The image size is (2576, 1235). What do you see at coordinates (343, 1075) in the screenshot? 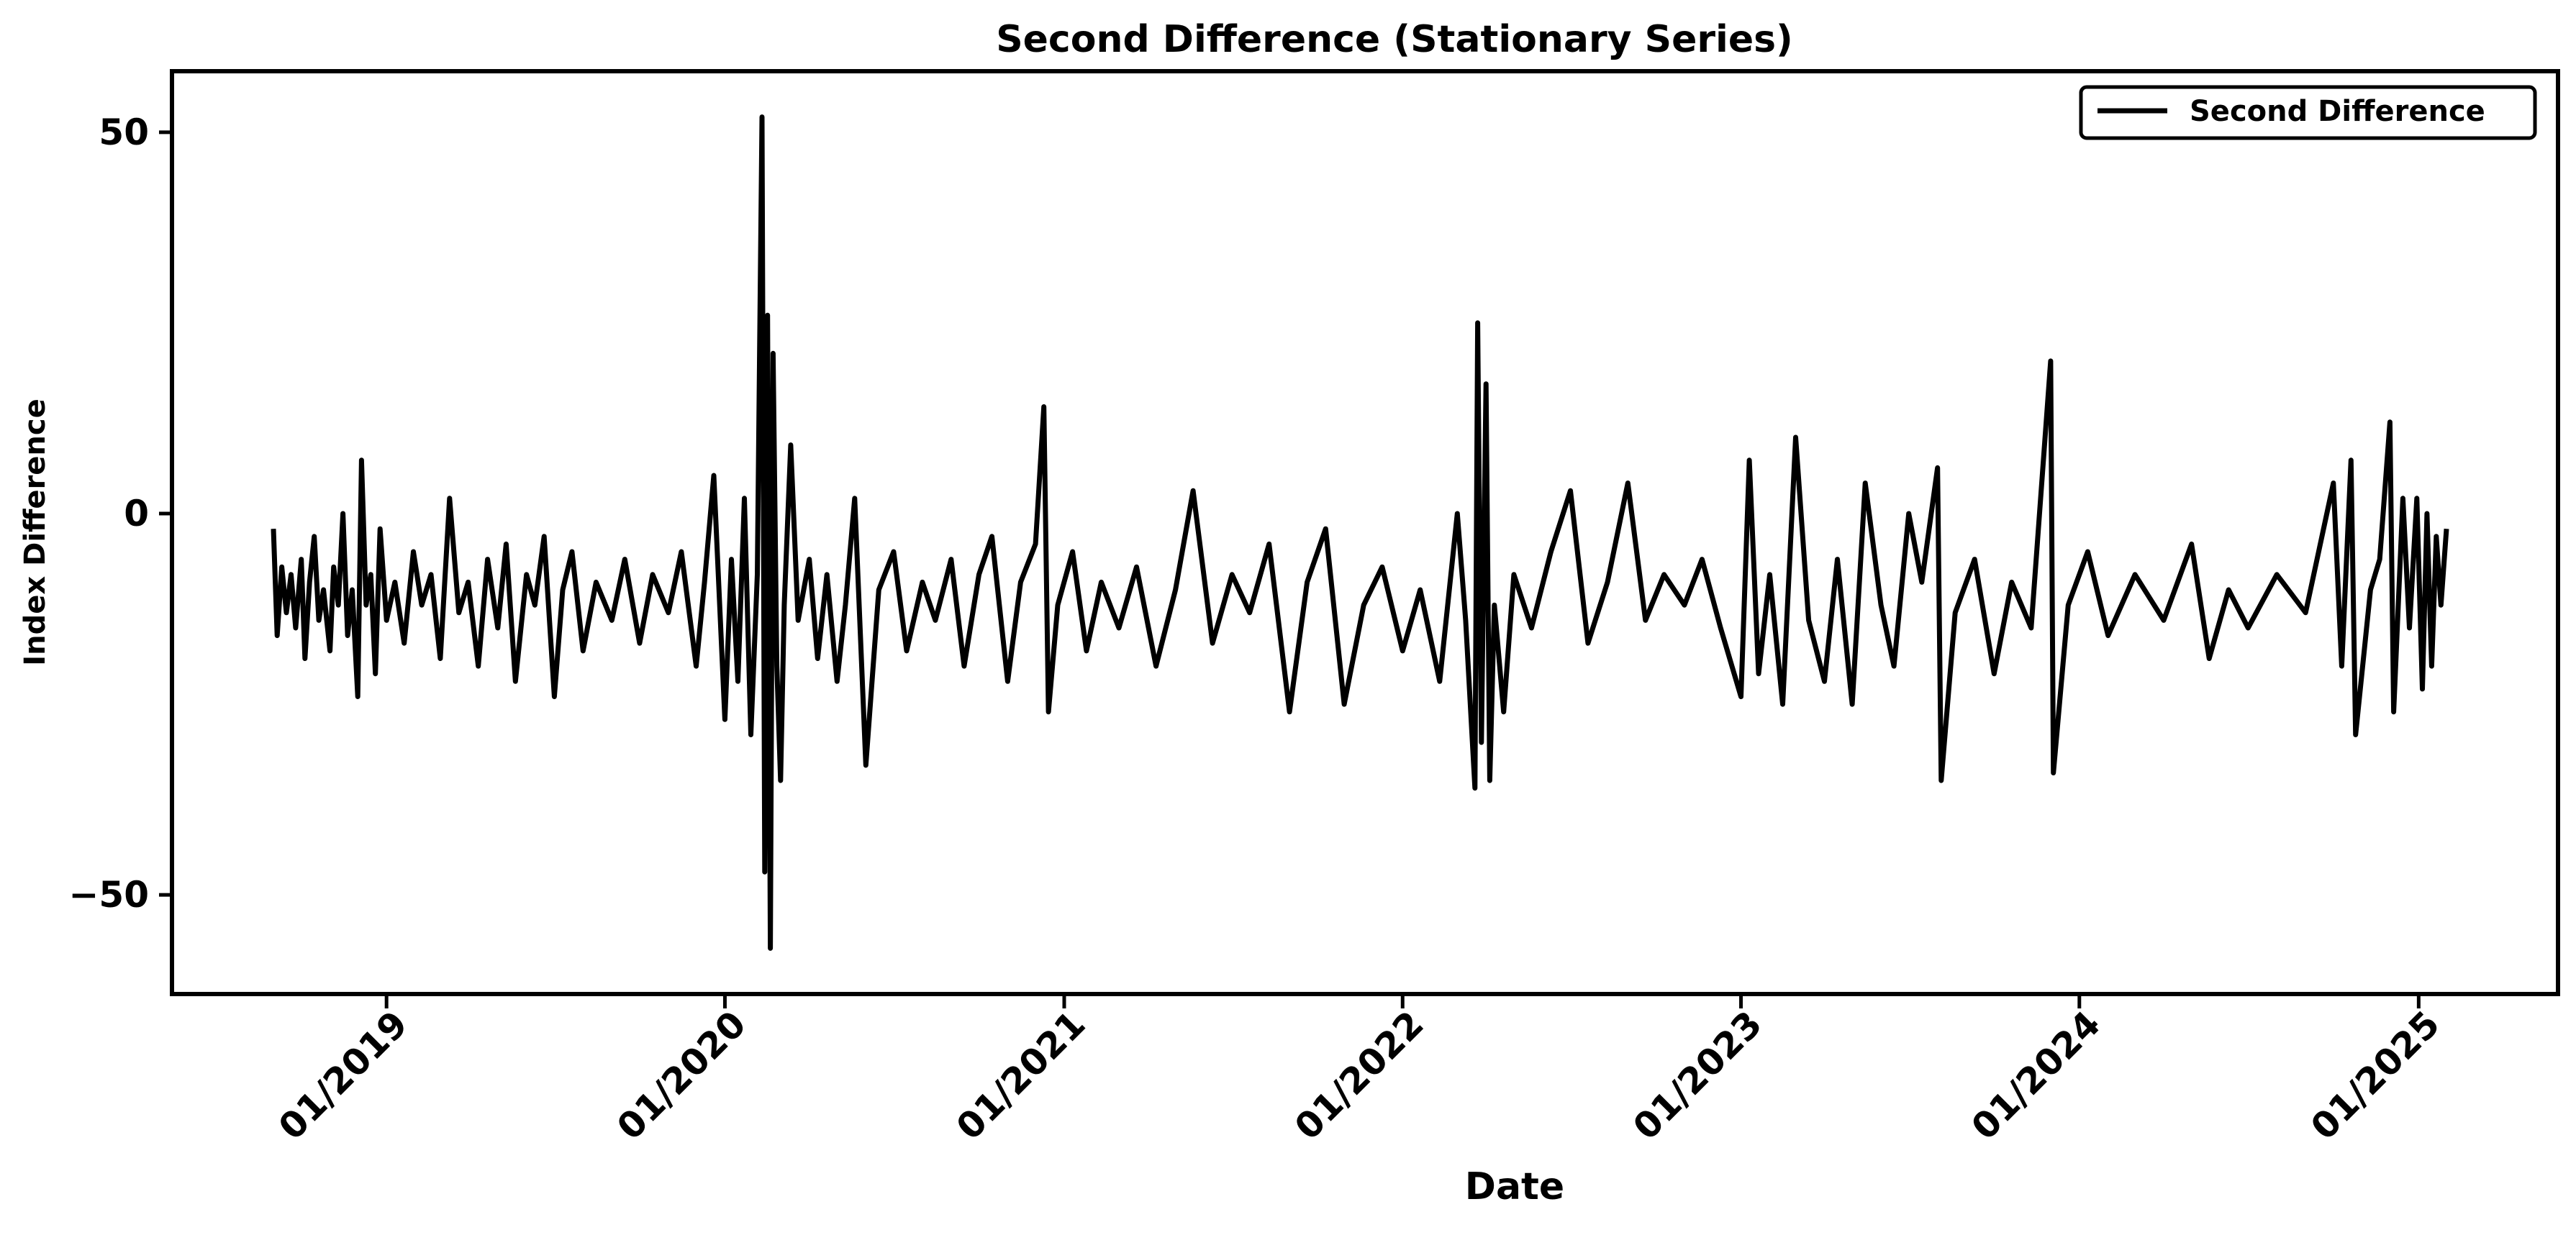
I see `x-tick-label: 01/2019` at bounding box center [343, 1075].